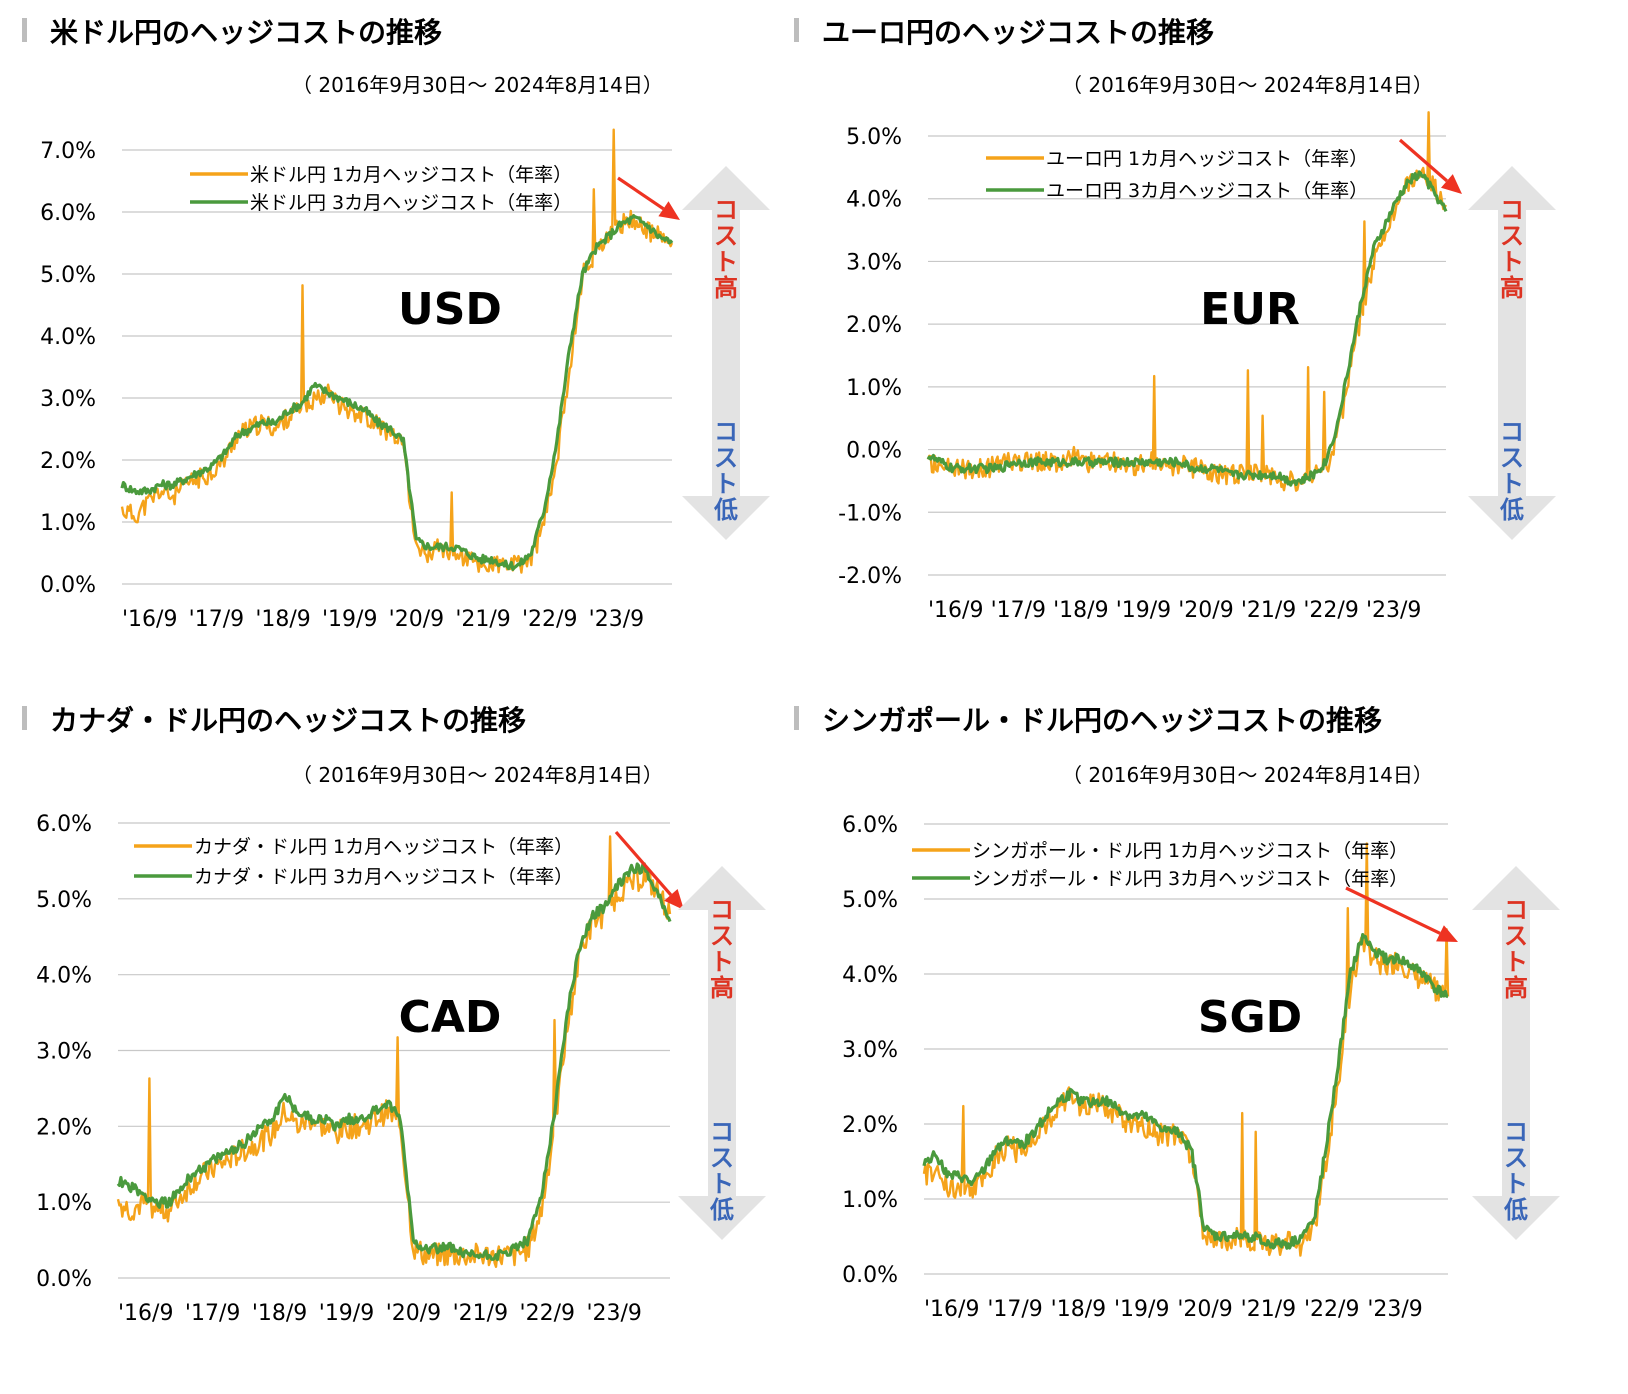 The image size is (1628, 1394). What do you see at coordinates (1018, 32) in the screenshot?
I see `chart-title: ユーロ円のヘッジコストの推移` at bounding box center [1018, 32].